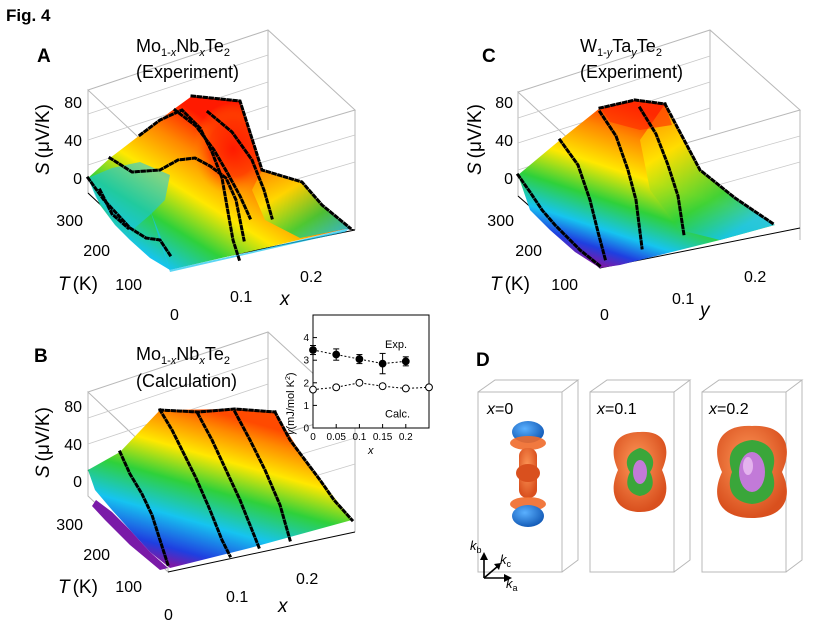 This screenshot has width=830, height=623. What do you see at coordinates (283, 606) in the screenshot?
I see `panel-b-x-axis-label: x` at bounding box center [283, 606].